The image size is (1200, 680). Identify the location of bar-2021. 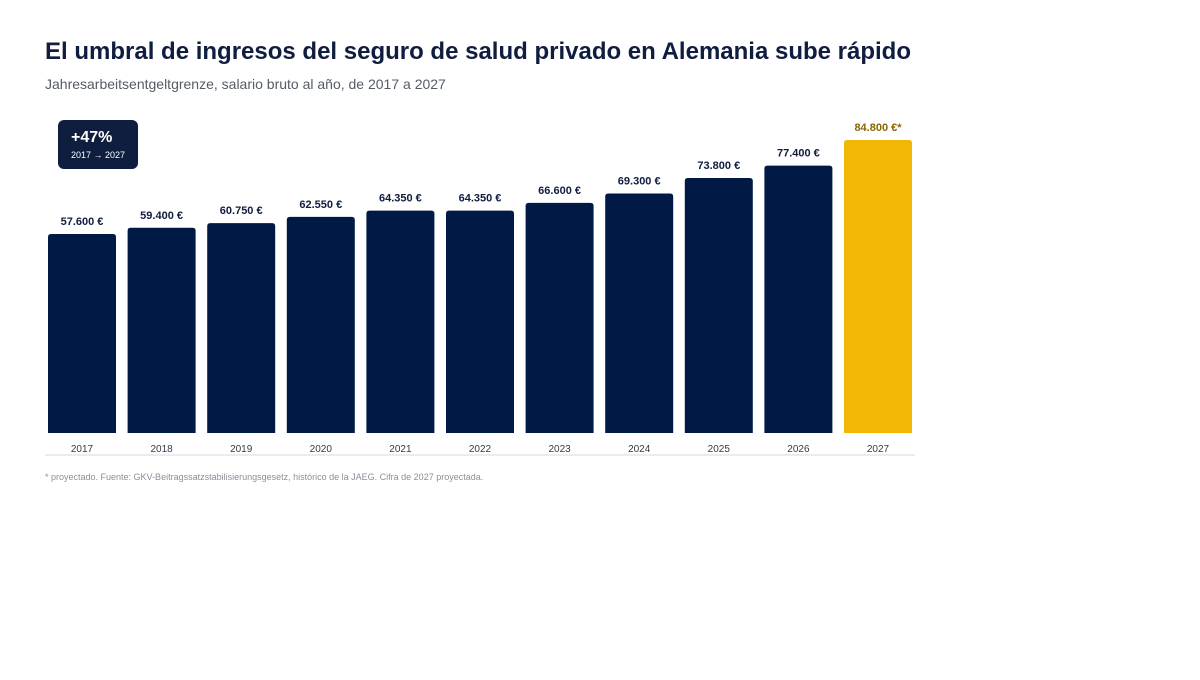
(400, 321).